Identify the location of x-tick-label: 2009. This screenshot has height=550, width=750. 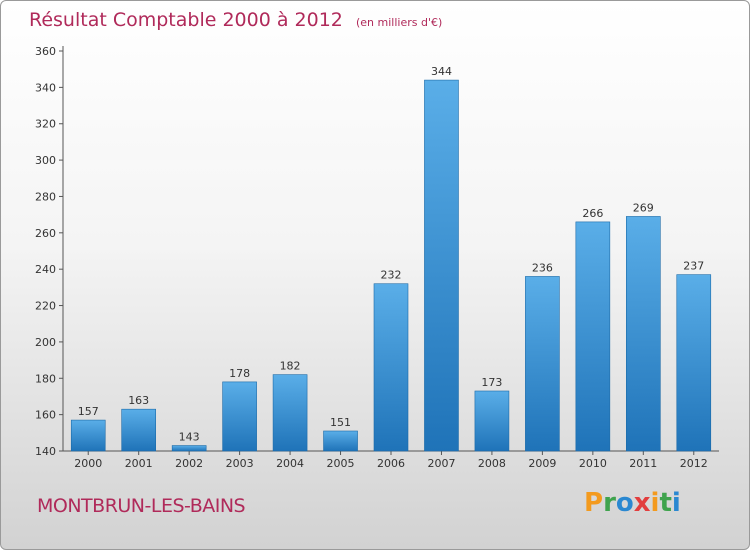
(542, 463).